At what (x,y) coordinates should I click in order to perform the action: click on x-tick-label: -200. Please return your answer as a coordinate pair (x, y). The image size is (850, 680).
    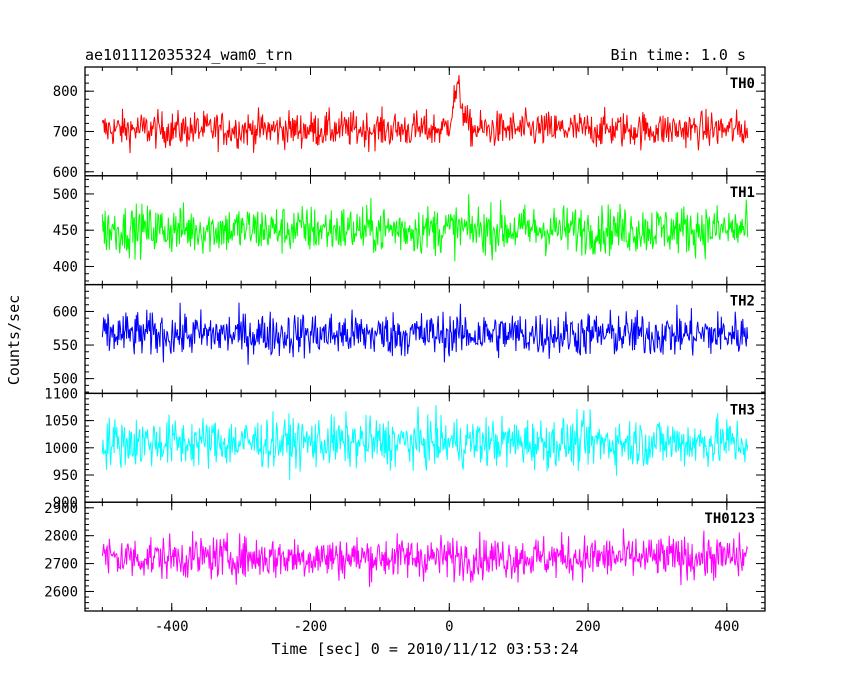
    Looking at the image, I should click on (311, 627).